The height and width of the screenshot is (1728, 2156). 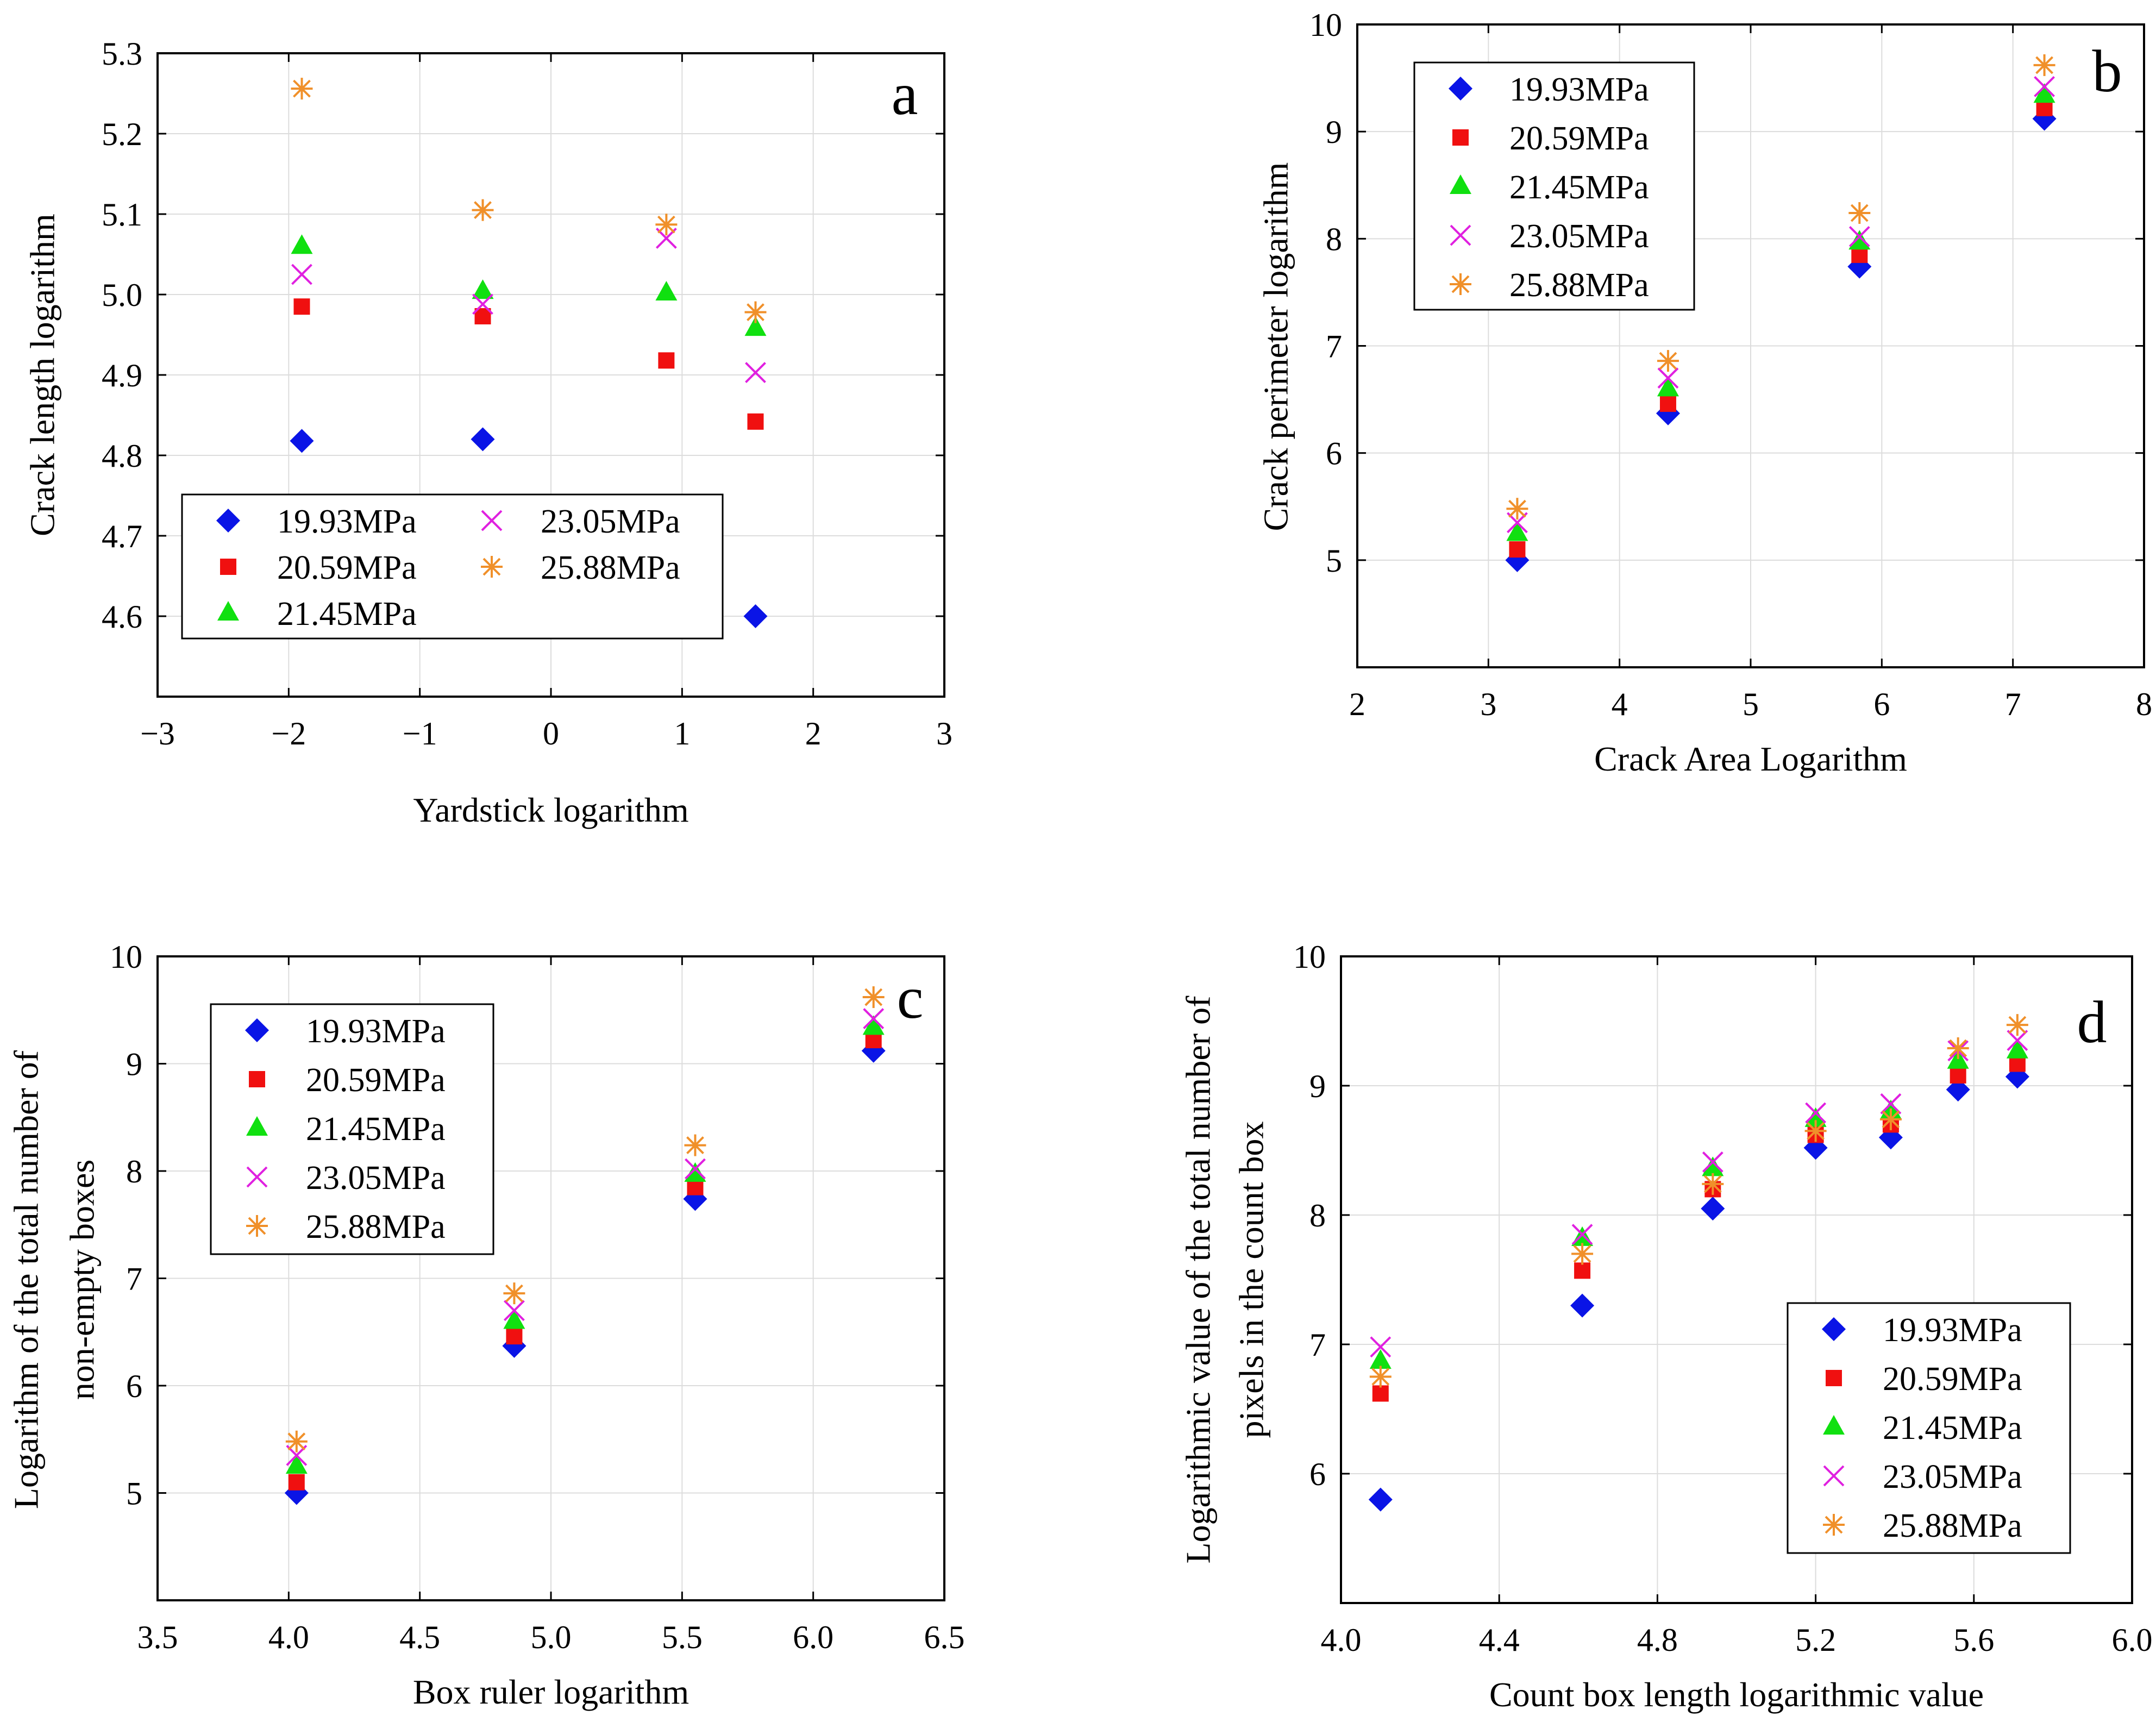 What do you see at coordinates (42, 375) in the screenshot?
I see `y-axis-label: Crack length logarithm` at bounding box center [42, 375].